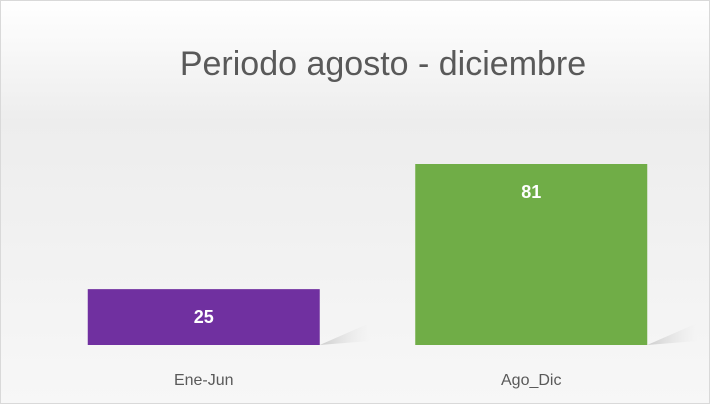  I want to click on x-tick-label: Ene-Jun, so click(204, 380).